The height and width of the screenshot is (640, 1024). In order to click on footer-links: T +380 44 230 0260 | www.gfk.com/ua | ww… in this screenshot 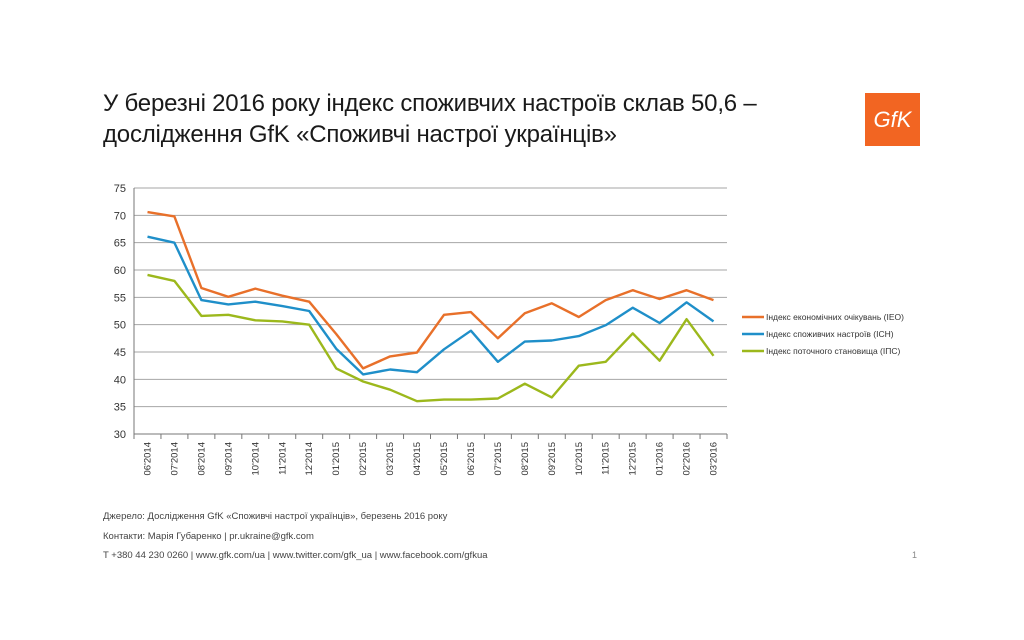, I will do `click(295, 555)`.